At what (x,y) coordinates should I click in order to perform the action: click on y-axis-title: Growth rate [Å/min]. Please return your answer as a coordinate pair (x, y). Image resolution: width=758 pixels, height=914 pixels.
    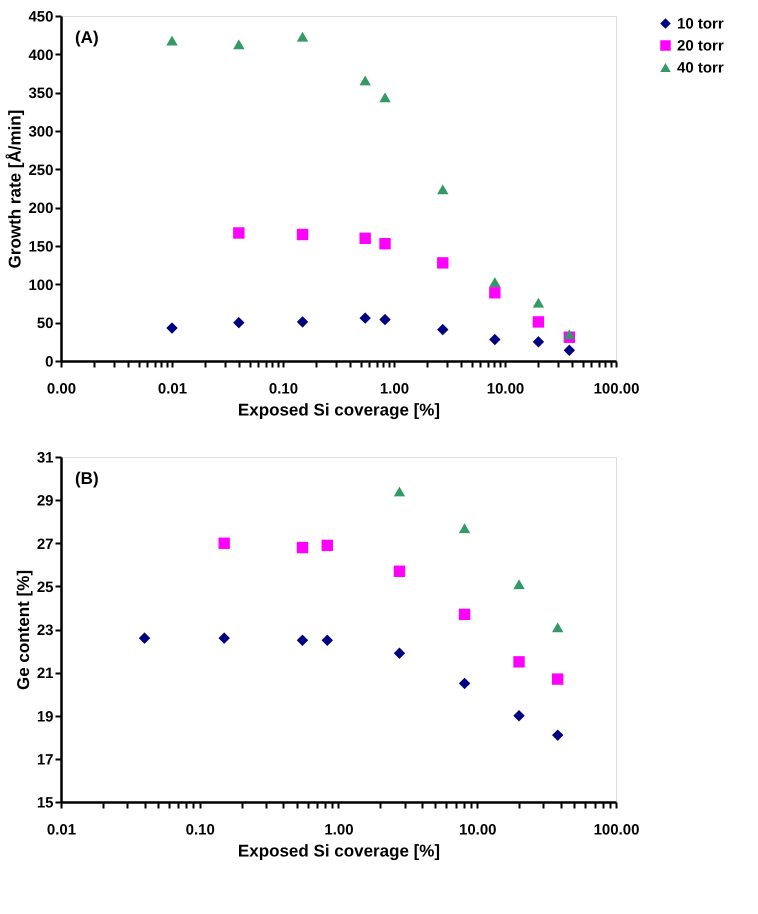
    Looking at the image, I should click on (14, 189).